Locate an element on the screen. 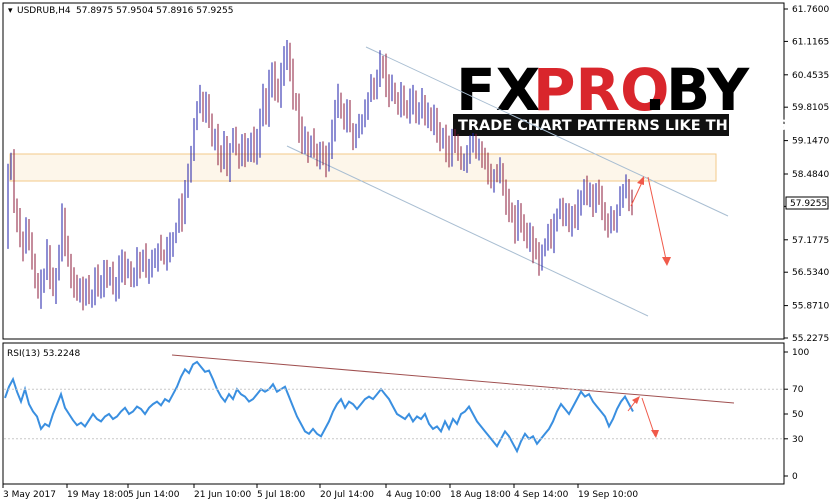 The width and height of the screenshot is (829, 504). resistance-zone is located at coordinates (363, 167).